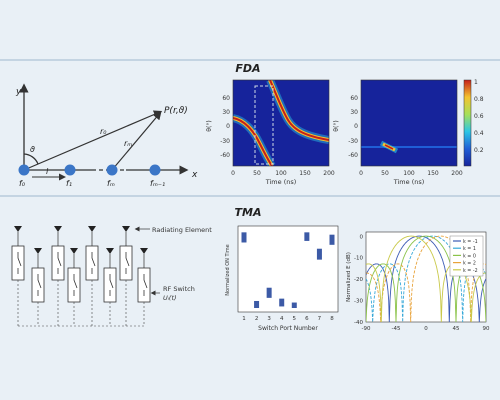 This screenshot has height=400, width=500. What do you see at coordinates (305, 173) in the screenshot?
I see `heatmap-left-x-tick-150: 150` at bounding box center [305, 173].